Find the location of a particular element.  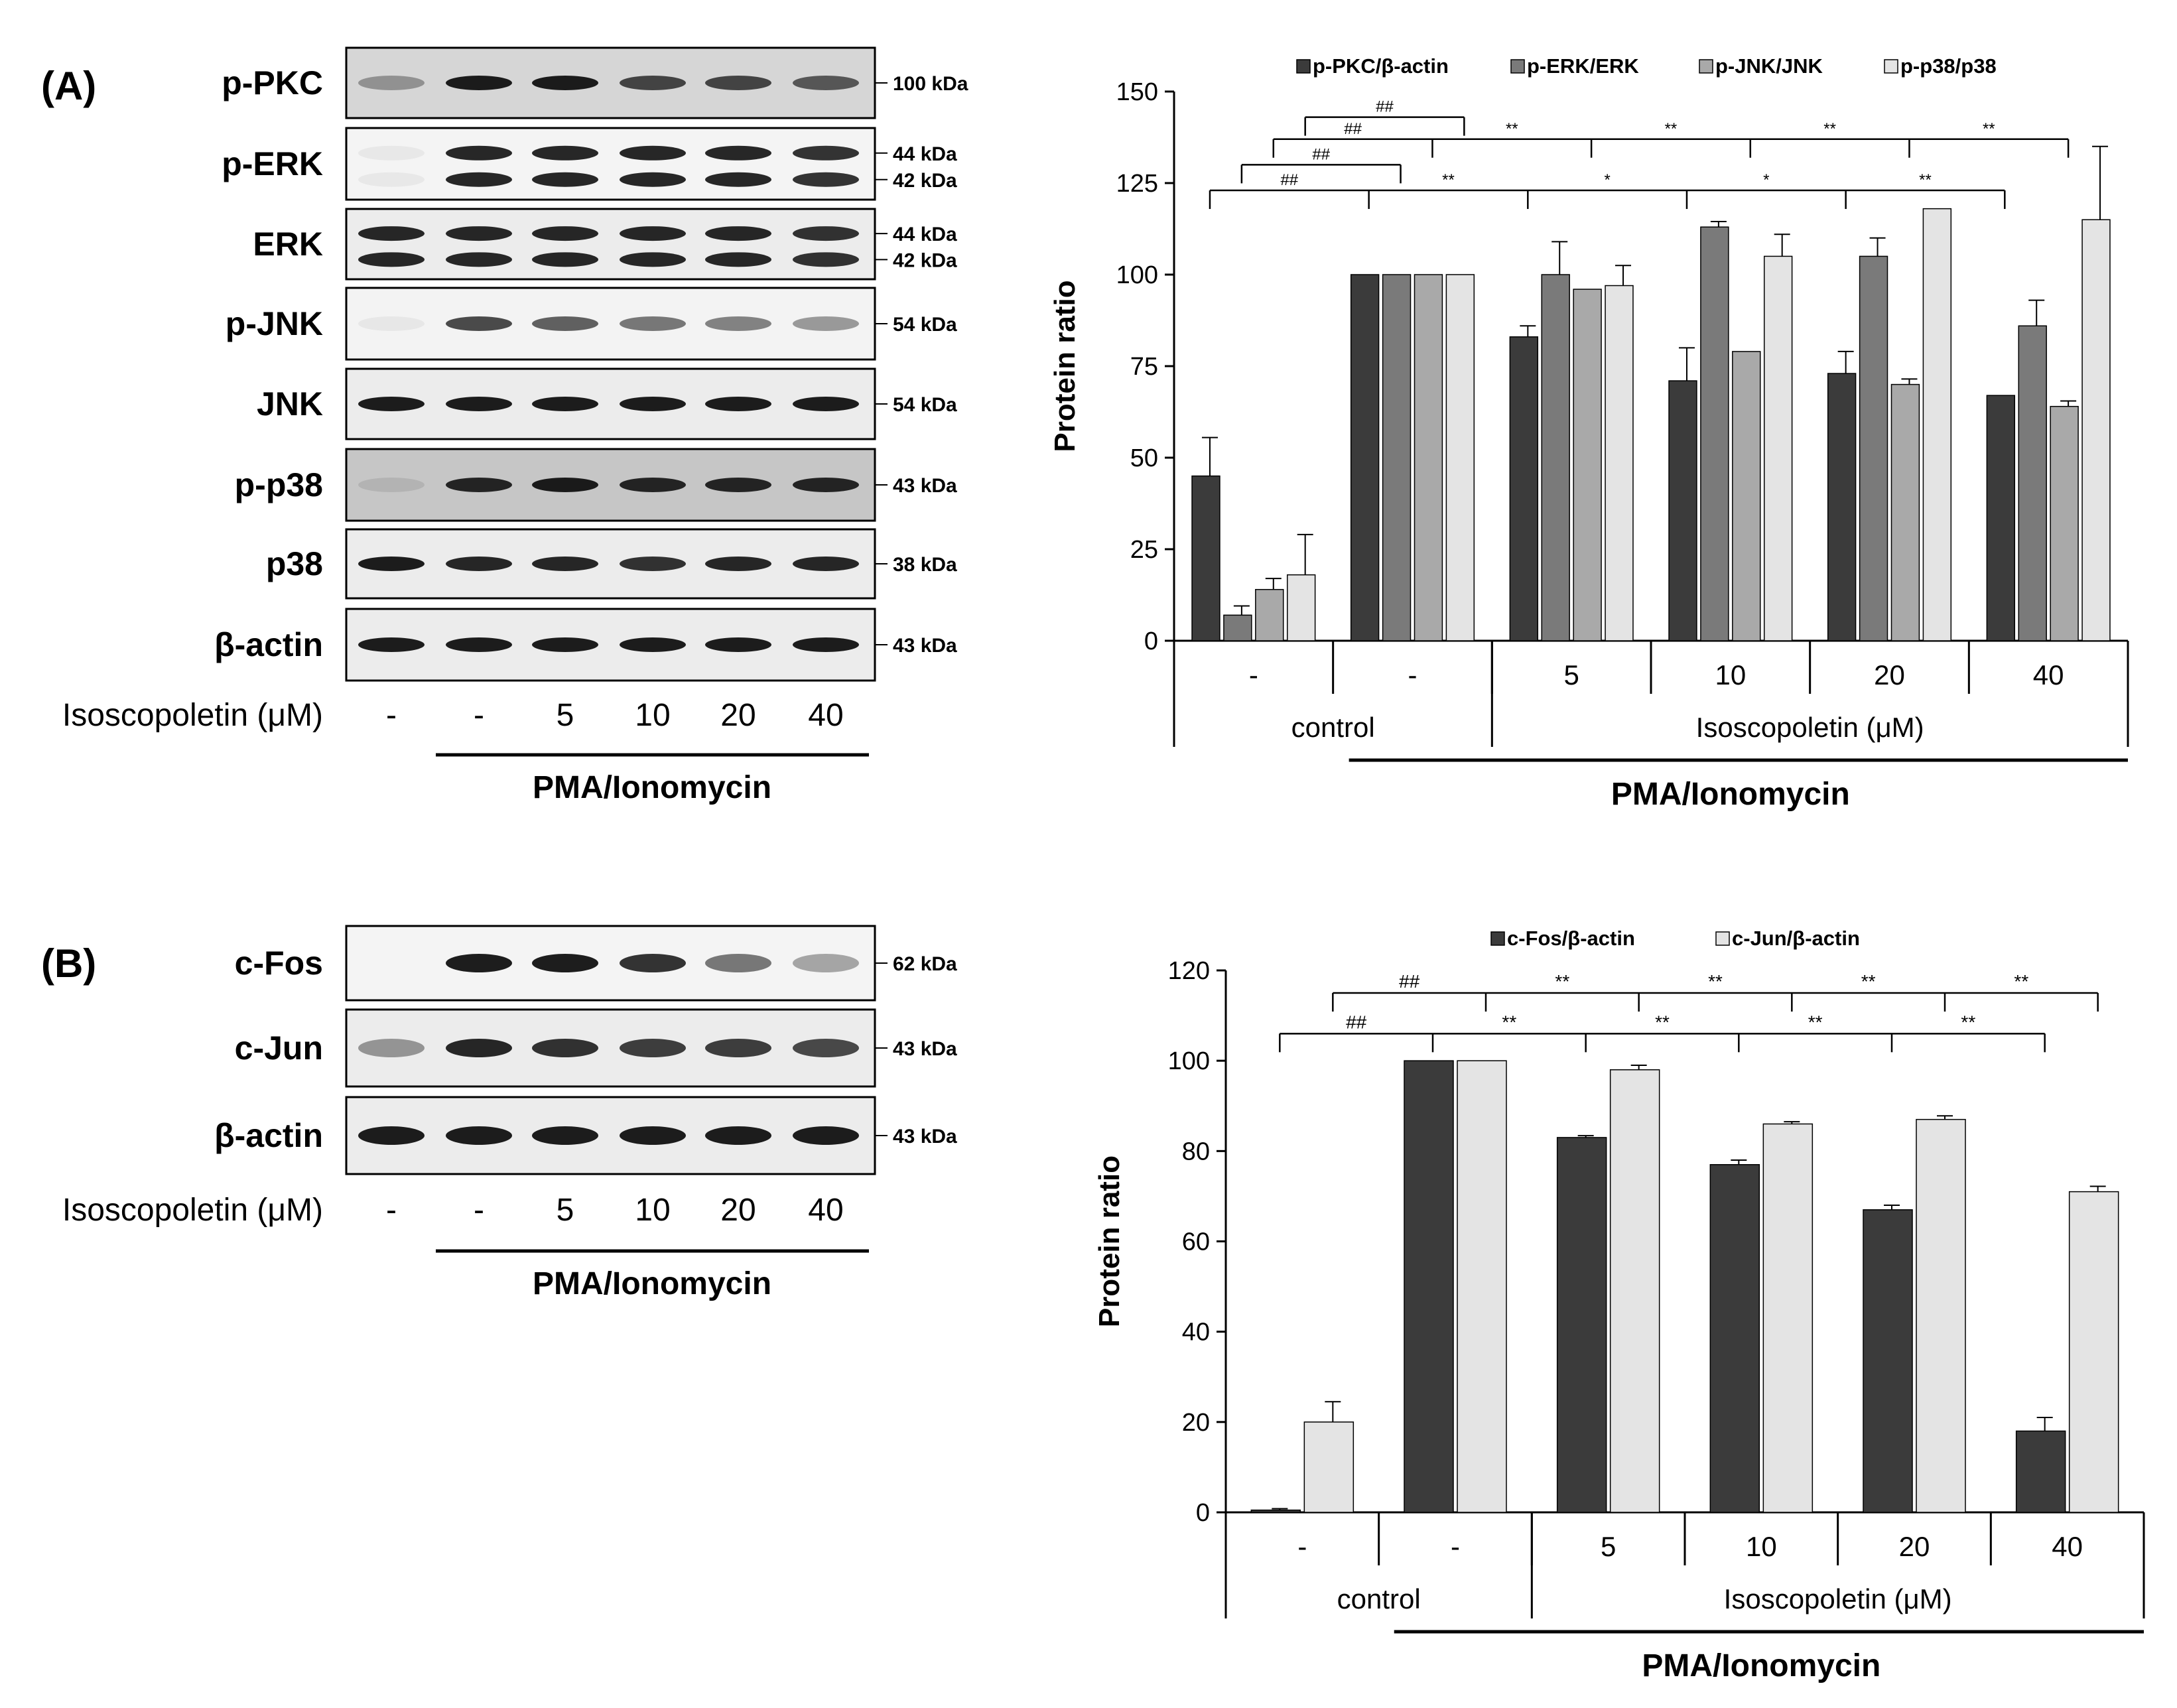

y-tick-label: 75 is located at coordinates (1144, 367).